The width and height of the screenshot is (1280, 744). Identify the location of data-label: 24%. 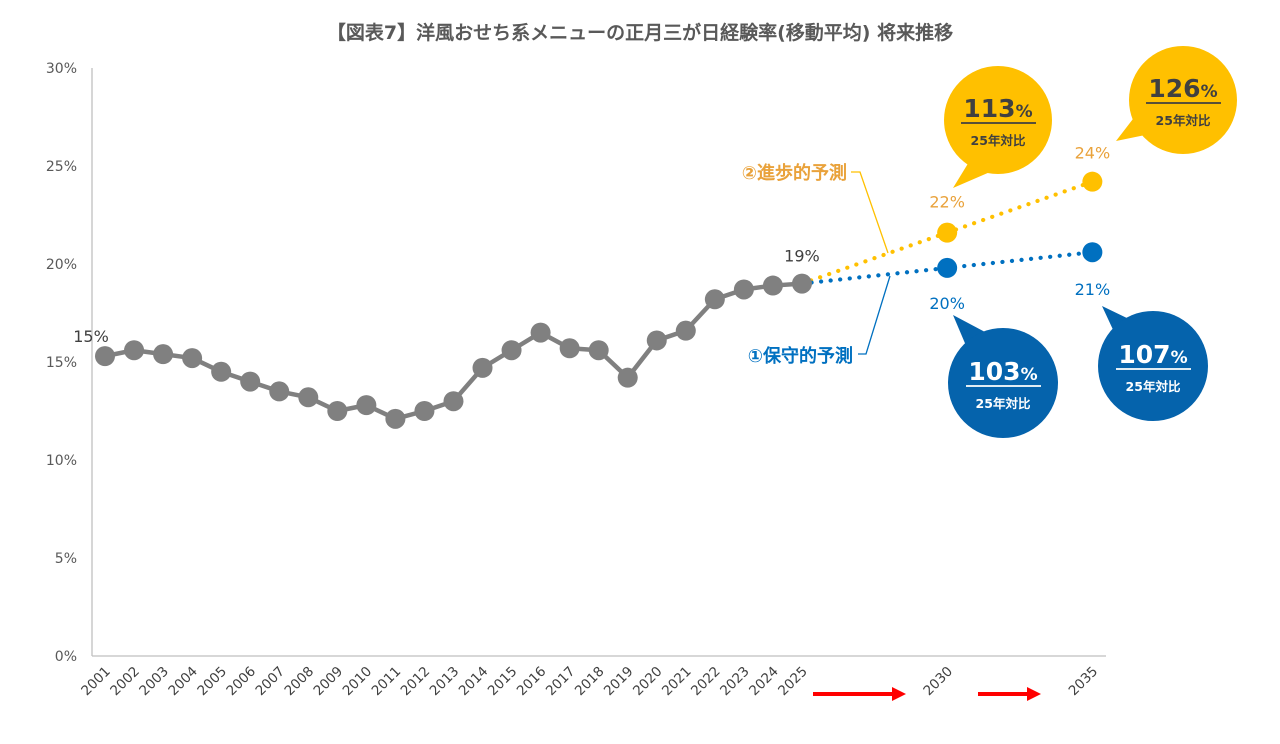
(1093, 153).